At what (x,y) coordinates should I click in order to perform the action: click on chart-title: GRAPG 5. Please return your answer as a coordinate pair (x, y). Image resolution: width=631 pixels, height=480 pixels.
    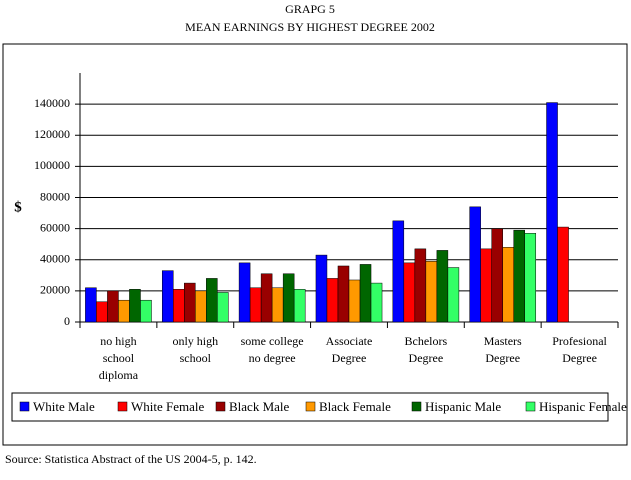
    Looking at the image, I should click on (310, 9).